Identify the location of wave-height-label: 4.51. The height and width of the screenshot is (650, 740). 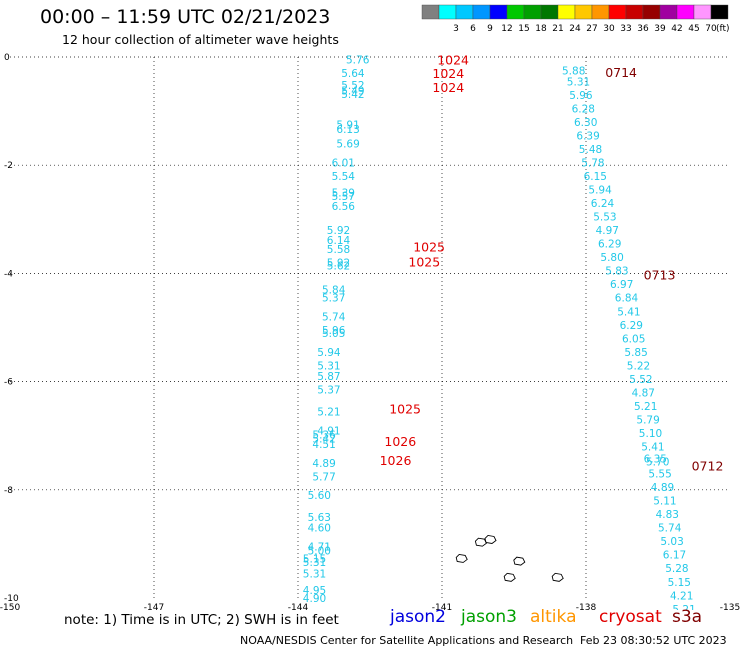
(323, 445).